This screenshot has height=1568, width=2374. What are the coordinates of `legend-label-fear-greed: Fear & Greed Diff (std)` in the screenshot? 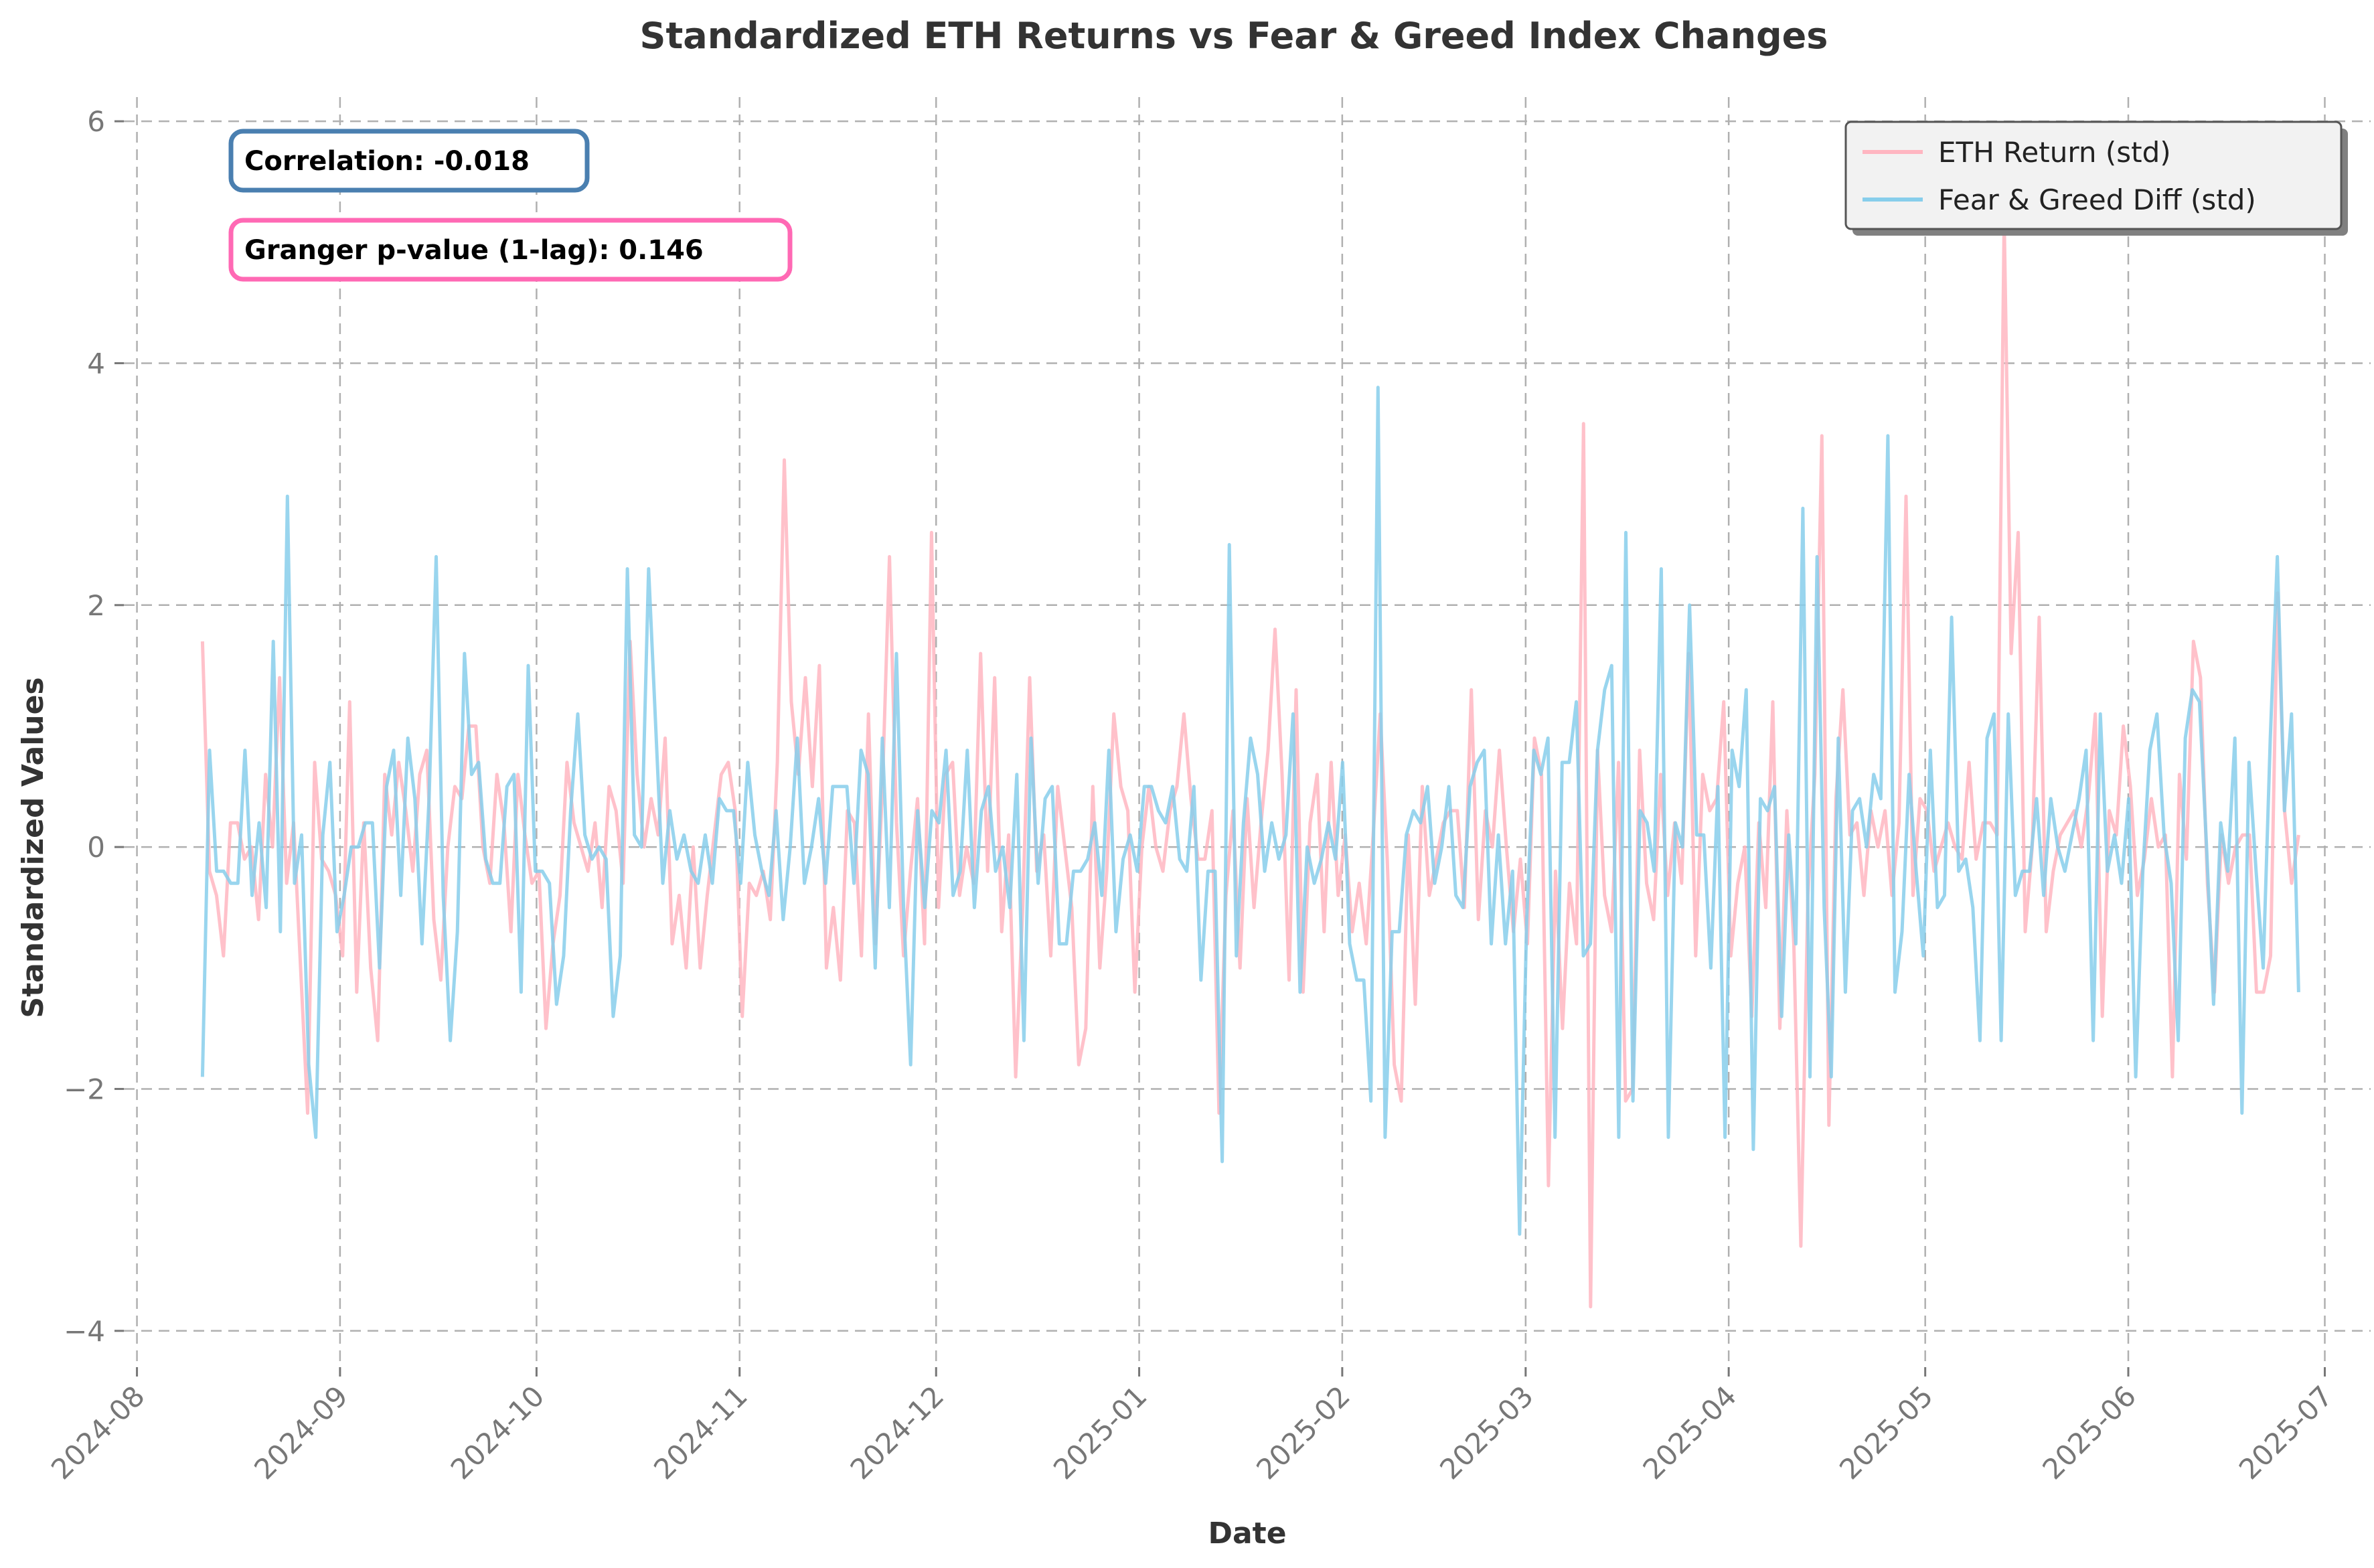 It's located at (2097, 199).